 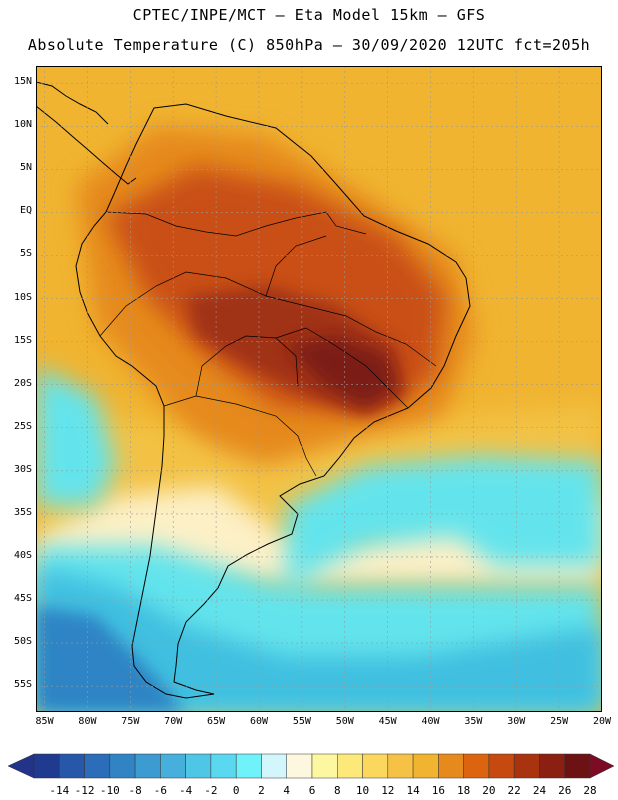 What do you see at coordinates (84, 790) in the screenshot?
I see `colorbar-tick-label: -12` at bounding box center [84, 790].